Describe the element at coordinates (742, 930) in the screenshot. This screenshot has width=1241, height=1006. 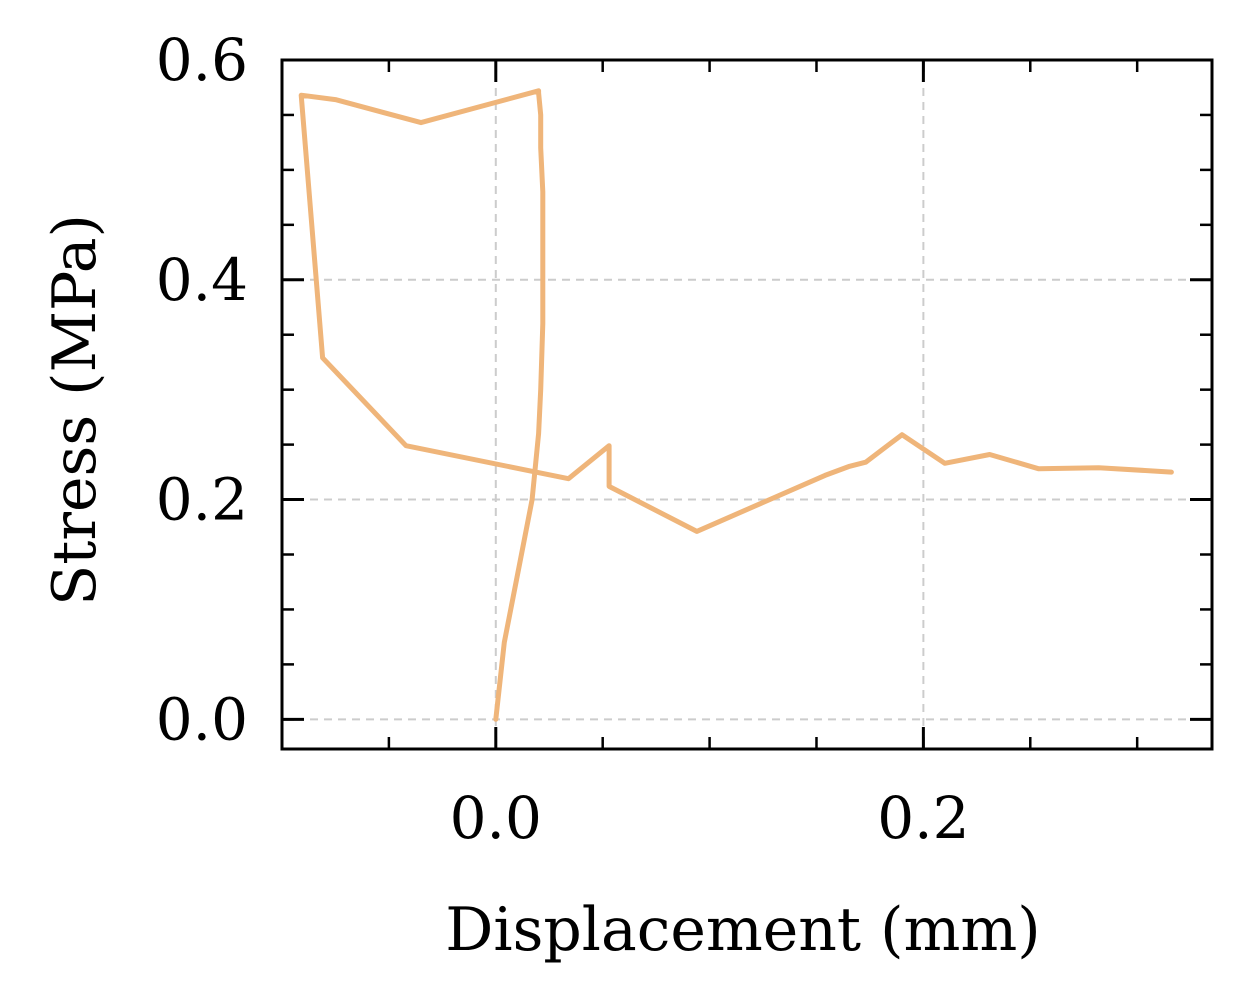
I see `x-axis-label: Displacement (mm)` at that location.